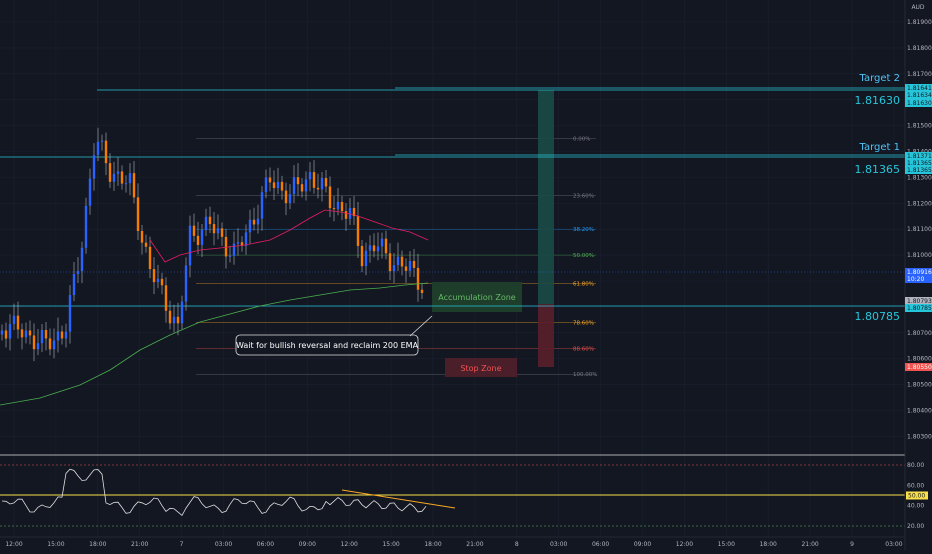 The image size is (932, 554). Describe the element at coordinates (919, 48) in the screenshot. I see `price-tick-label: 1.81800` at that location.